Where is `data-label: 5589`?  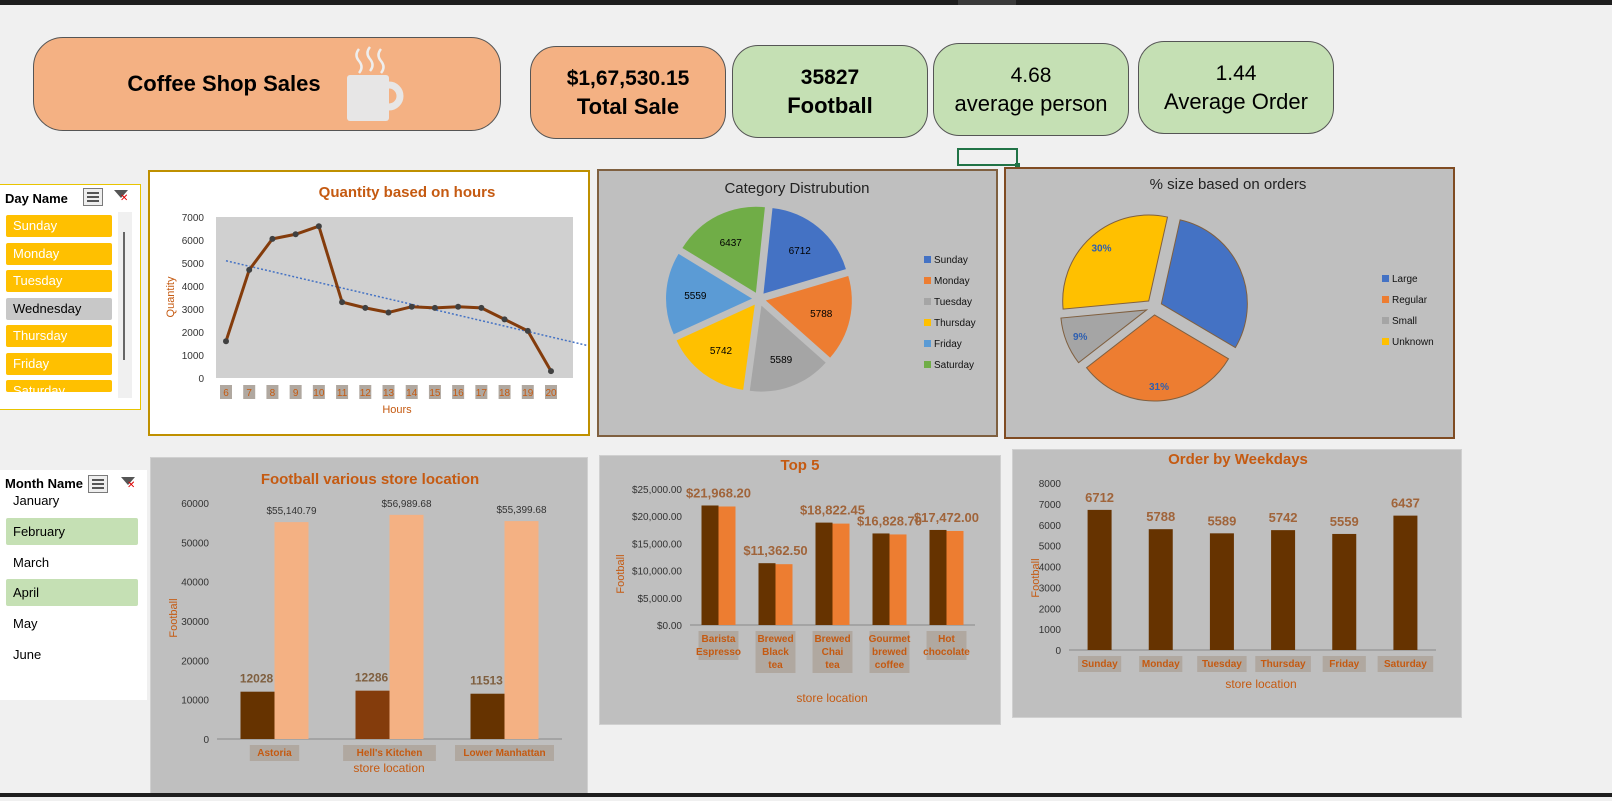
data-label: 5589 is located at coordinates (1221, 520).